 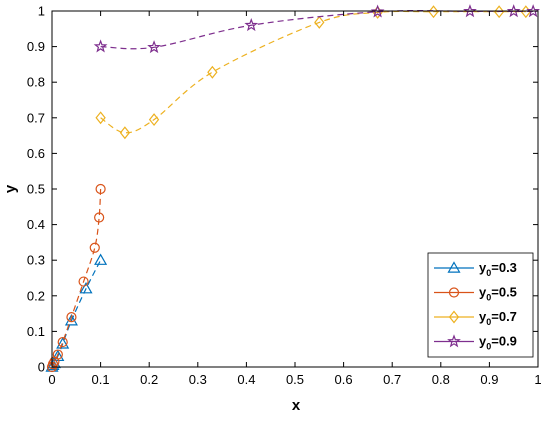 What do you see at coordinates (101, 379) in the screenshot?
I see `x-tick-label: 0.1` at bounding box center [101, 379].